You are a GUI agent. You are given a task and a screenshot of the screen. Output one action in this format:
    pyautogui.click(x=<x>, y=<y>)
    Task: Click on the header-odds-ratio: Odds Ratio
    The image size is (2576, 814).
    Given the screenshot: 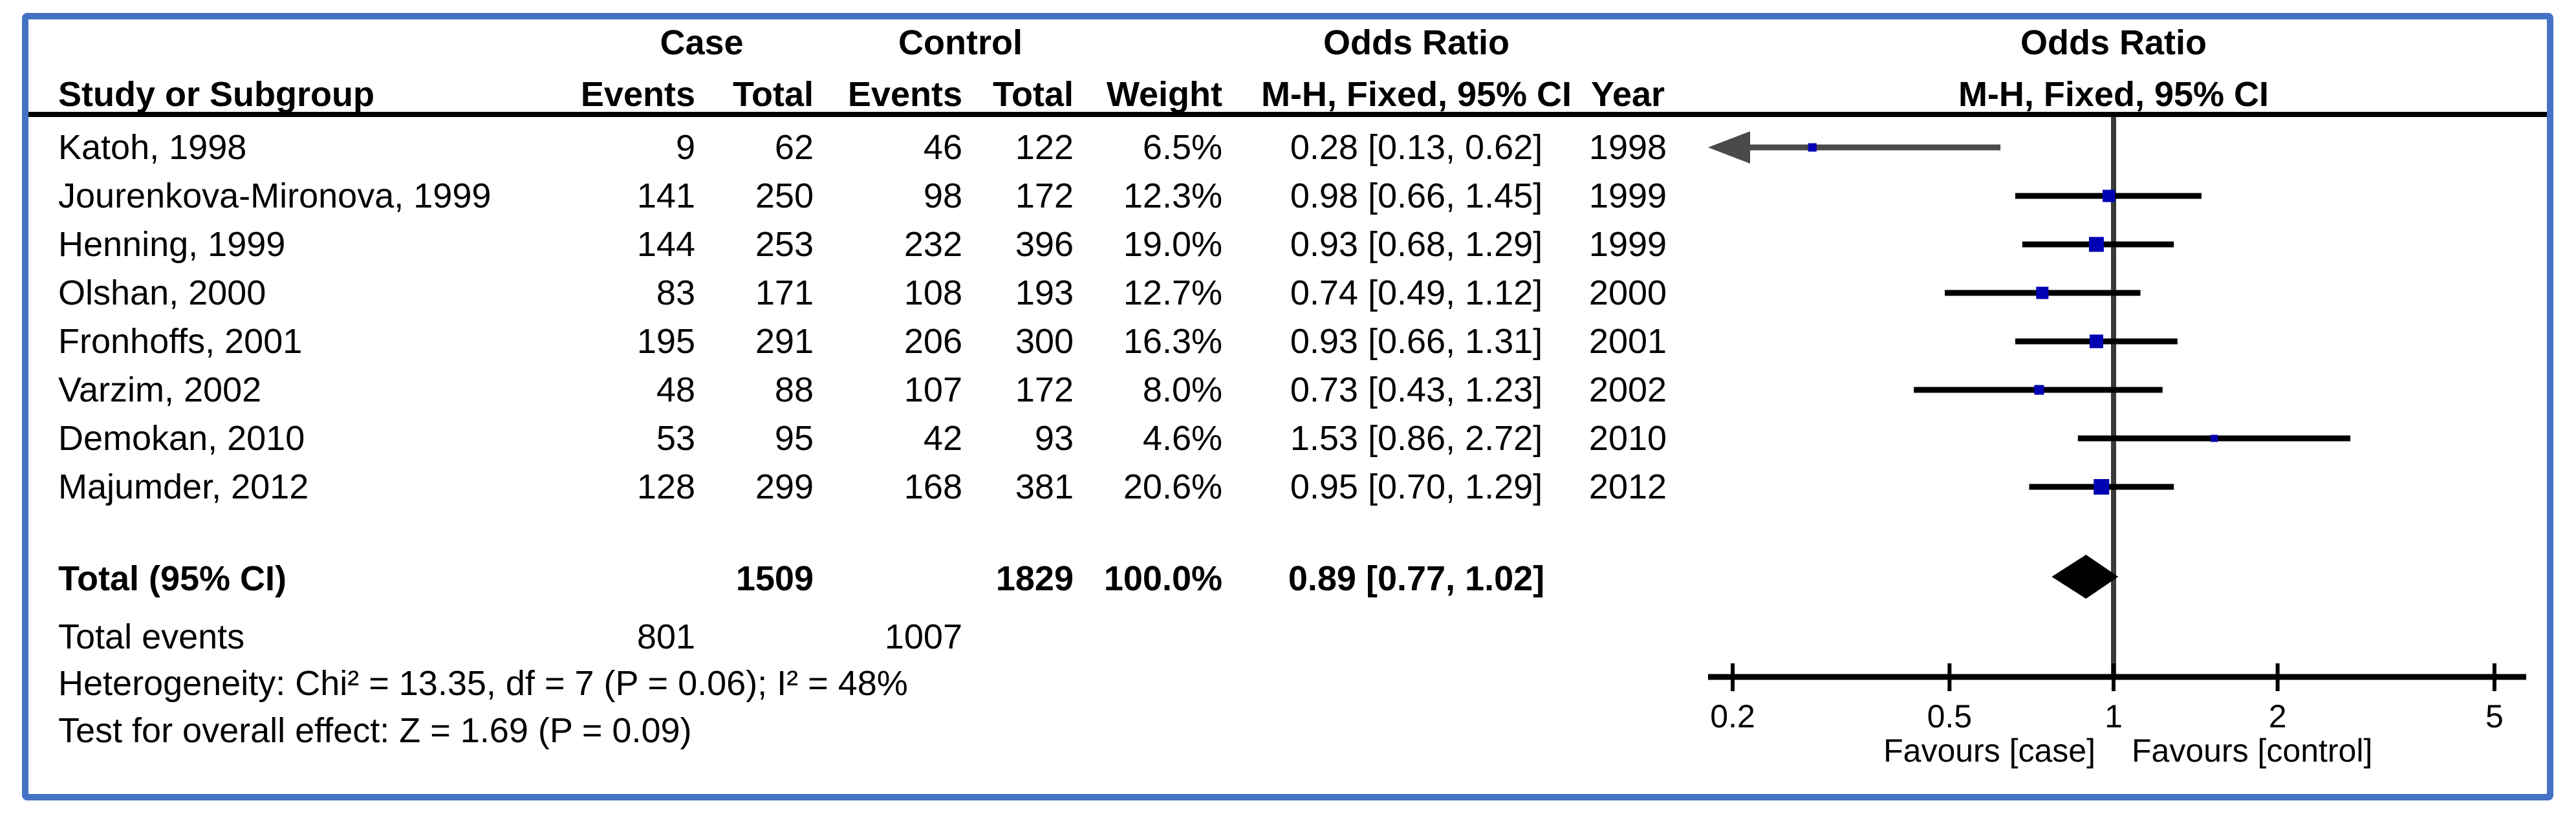 What is the action you would take?
    pyautogui.click(x=1416, y=43)
    